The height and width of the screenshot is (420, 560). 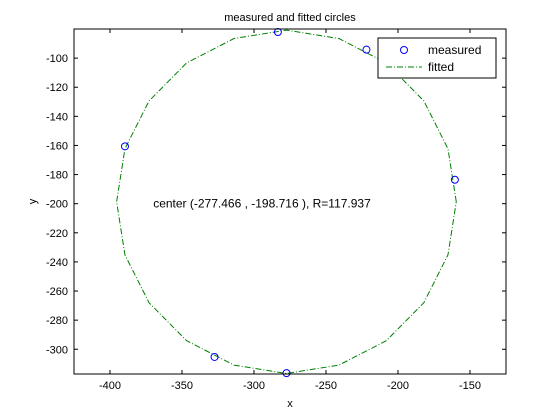 I want to click on x-tick-label-2: -300, so click(x=254, y=386).